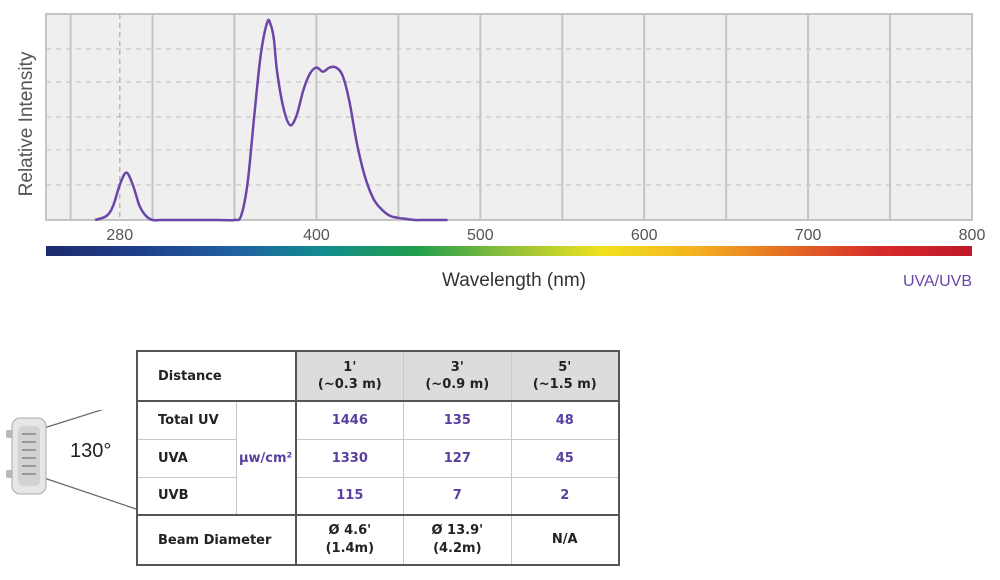 Image resolution: width=1000 pixels, height=580 pixels. I want to click on value-uva-3ft: 127, so click(457, 458).